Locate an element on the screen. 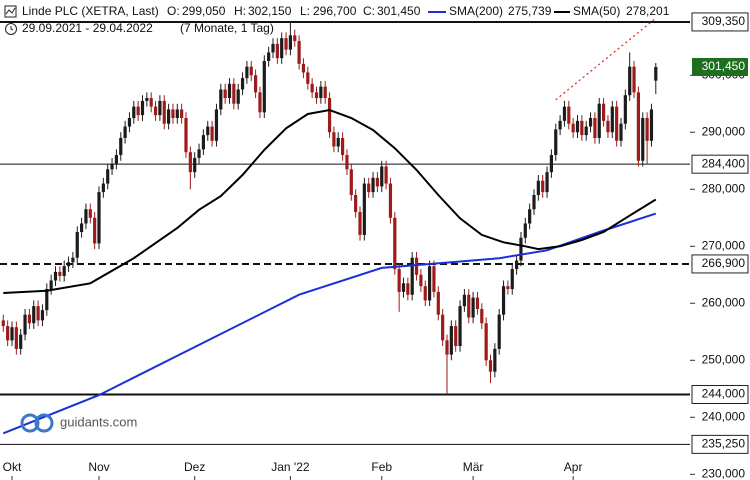 This screenshot has width=750, height=480. trend-line is located at coordinates (606, 59).